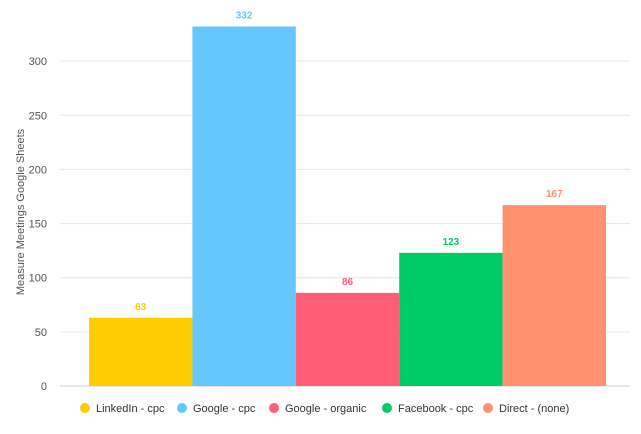 The width and height of the screenshot is (641, 434). What do you see at coordinates (21, 211) in the screenshot?
I see `y-axis-title: Measure Meetings Google Sheets` at bounding box center [21, 211].